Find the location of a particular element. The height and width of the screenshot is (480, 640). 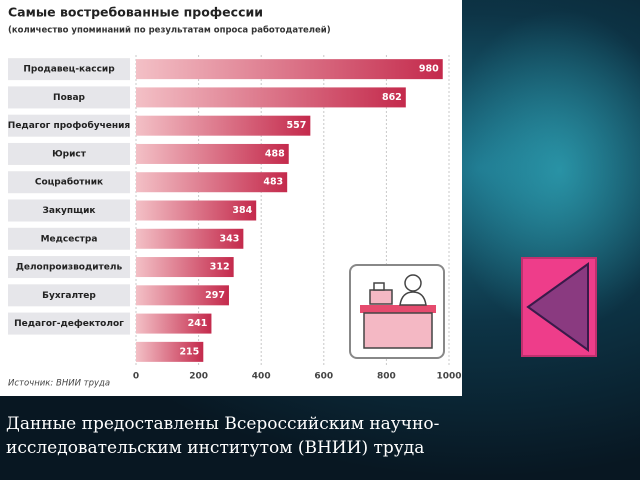

y-tick-label: Медсестра is located at coordinates (69, 239).